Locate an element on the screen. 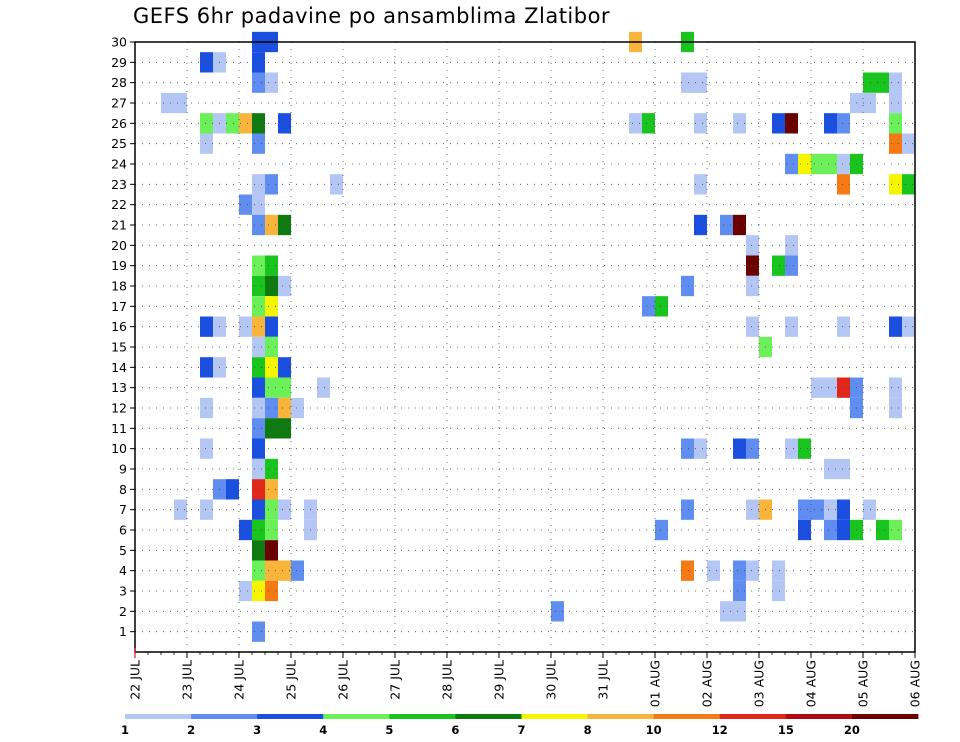 The height and width of the screenshot is (742, 960). x-tick-label: 27 JUL is located at coordinates (395, 680).